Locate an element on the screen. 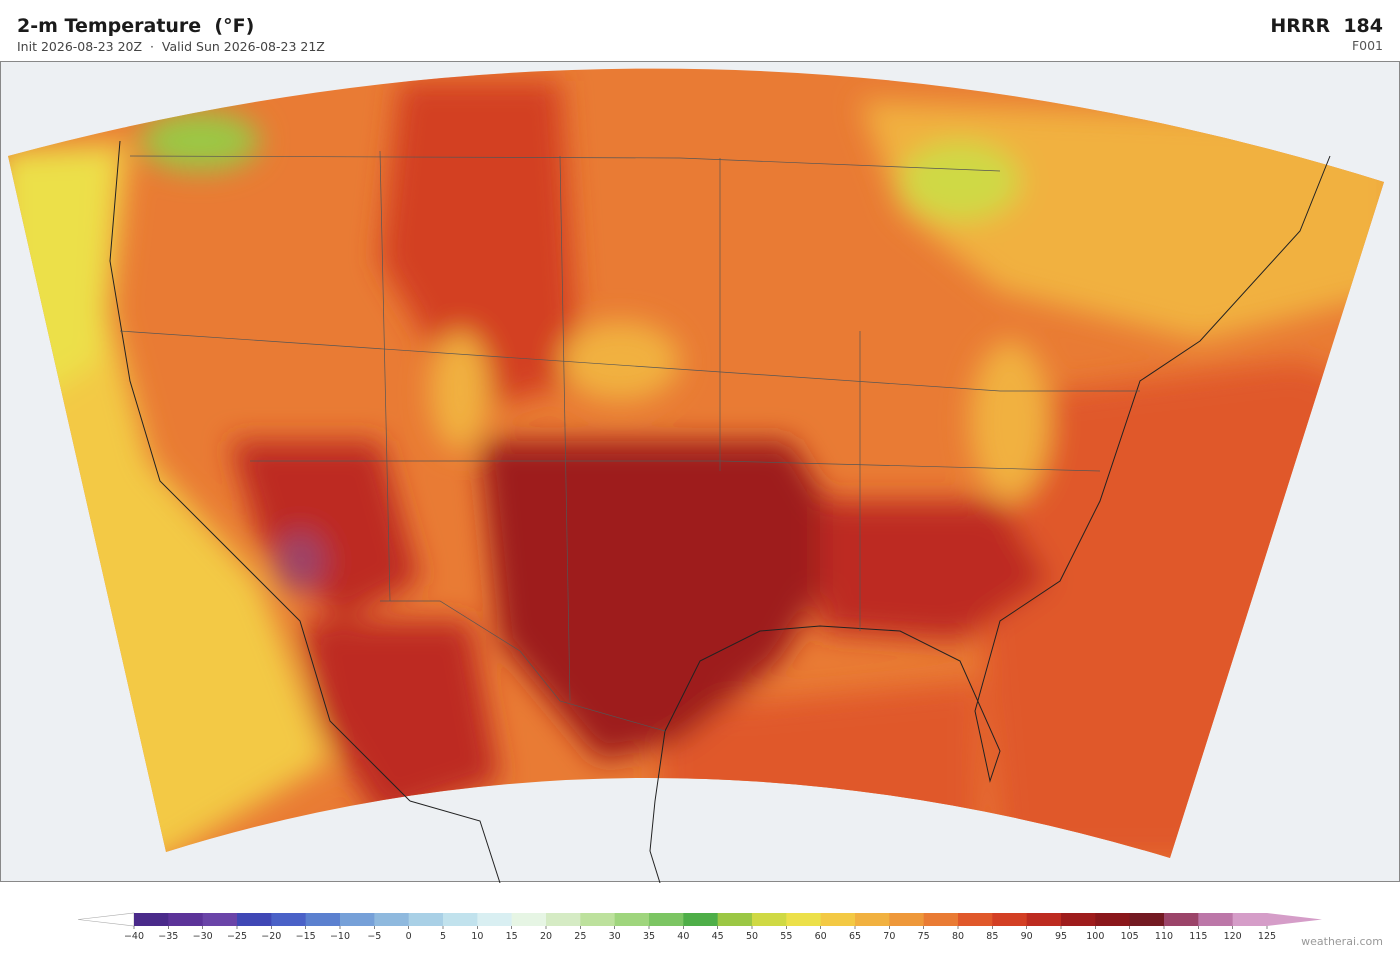  colorbar-tick-label: −35 is located at coordinates (168, 936).